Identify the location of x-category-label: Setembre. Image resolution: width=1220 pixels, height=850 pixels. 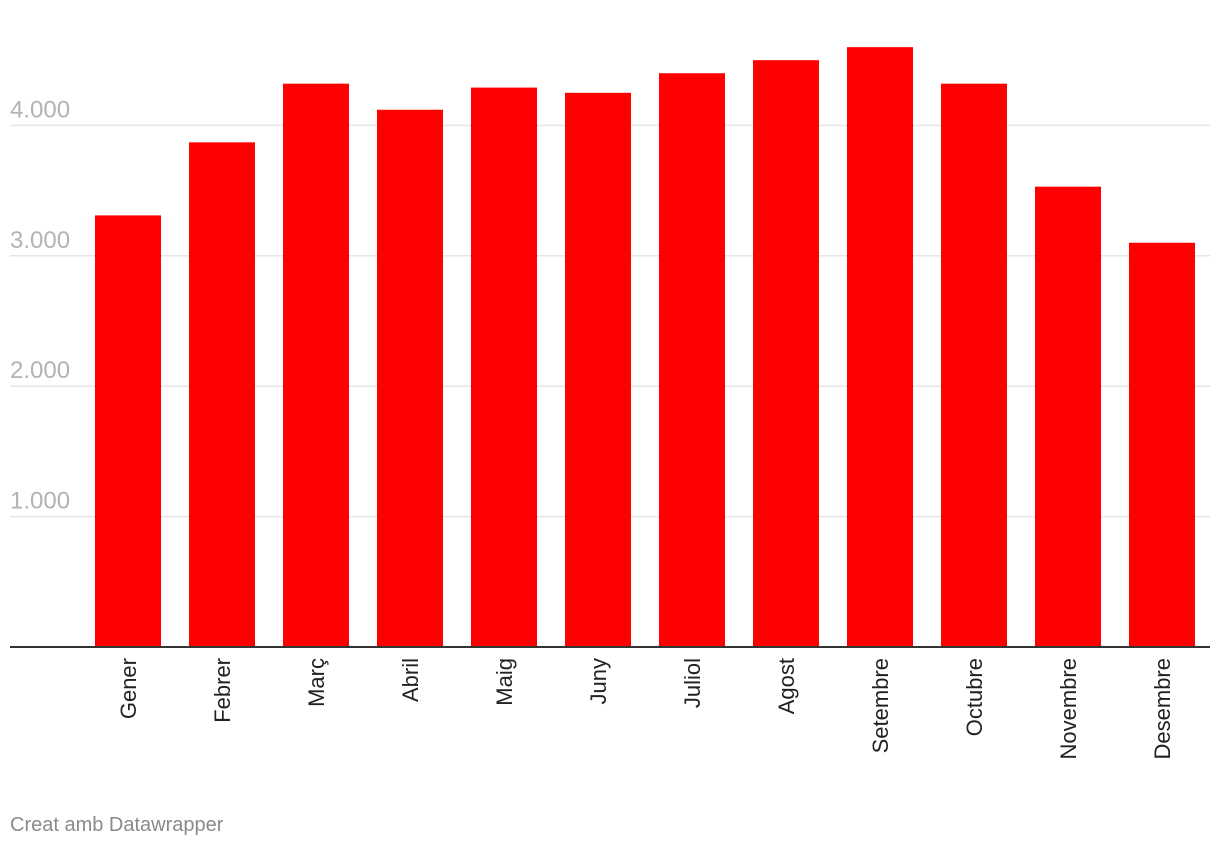
(880, 705).